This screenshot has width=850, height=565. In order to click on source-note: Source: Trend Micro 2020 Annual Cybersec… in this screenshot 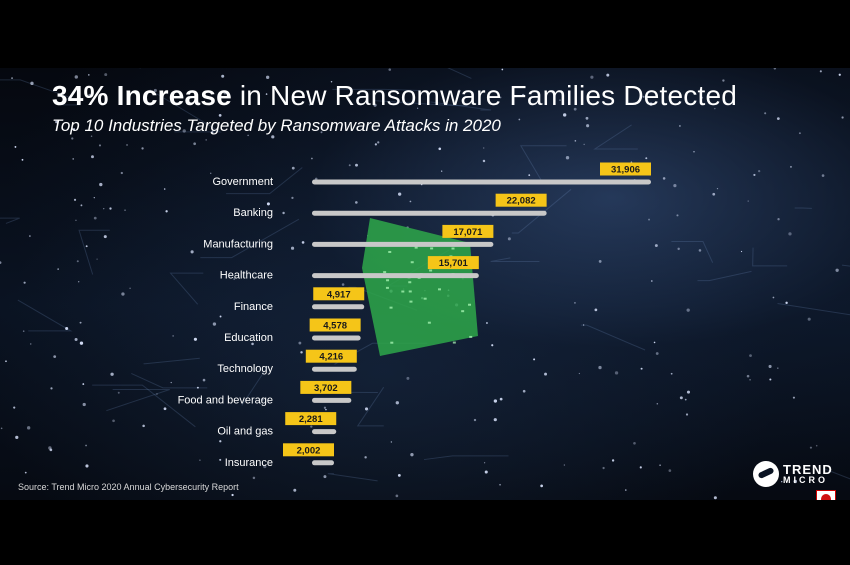, I will do `click(128, 487)`.